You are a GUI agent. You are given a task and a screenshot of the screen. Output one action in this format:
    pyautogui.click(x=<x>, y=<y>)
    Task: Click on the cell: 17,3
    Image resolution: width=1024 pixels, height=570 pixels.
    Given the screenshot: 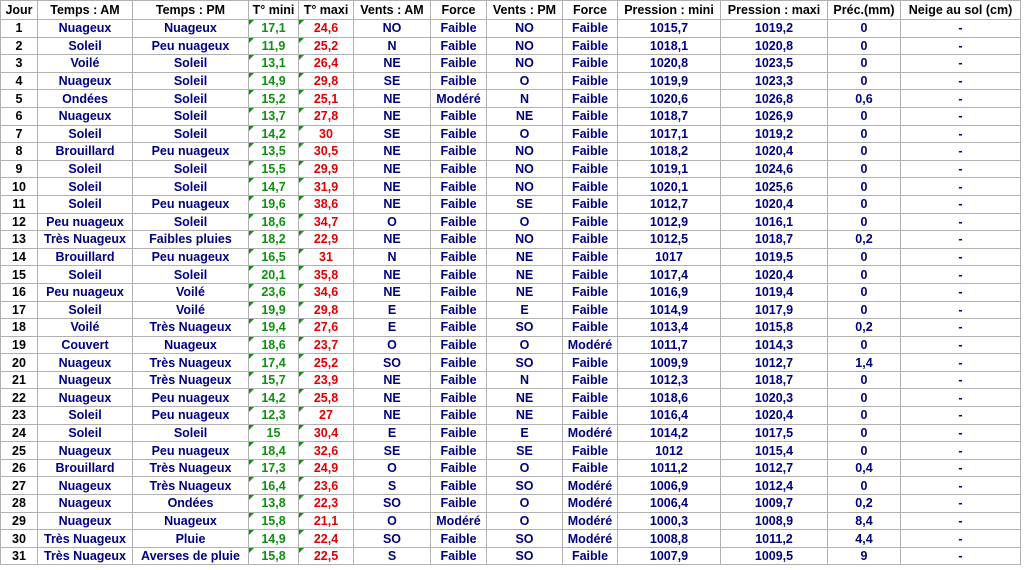 What is the action you would take?
    pyautogui.click(x=273, y=468)
    